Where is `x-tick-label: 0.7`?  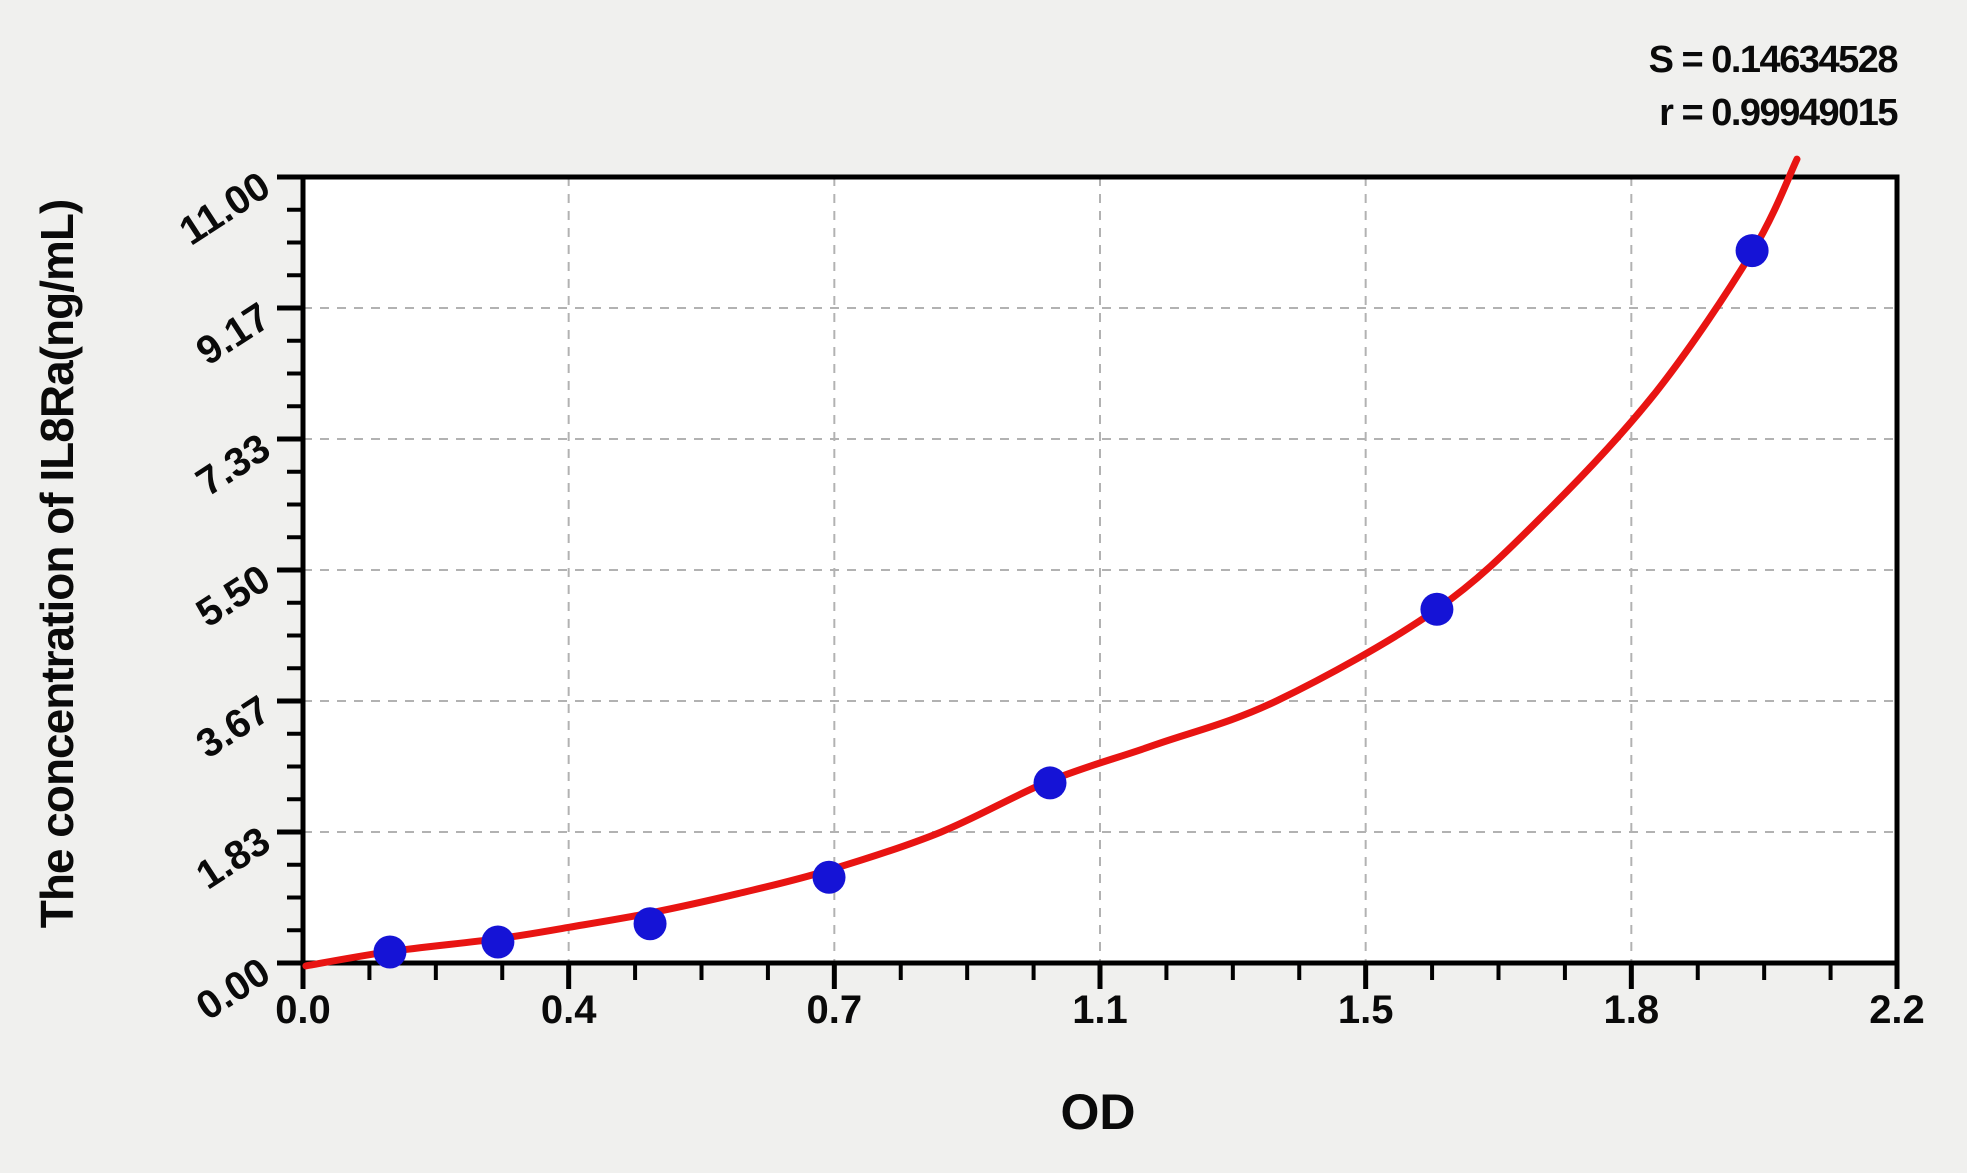
x-tick-label: 0.7 is located at coordinates (835, 1010).